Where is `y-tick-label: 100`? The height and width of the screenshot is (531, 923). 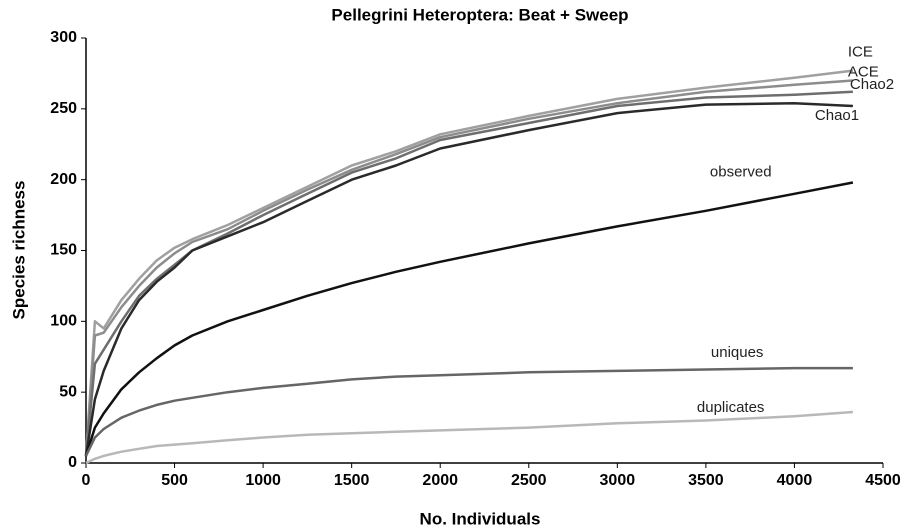
y-tick-label: 100 is located at coordinates (63, 321).